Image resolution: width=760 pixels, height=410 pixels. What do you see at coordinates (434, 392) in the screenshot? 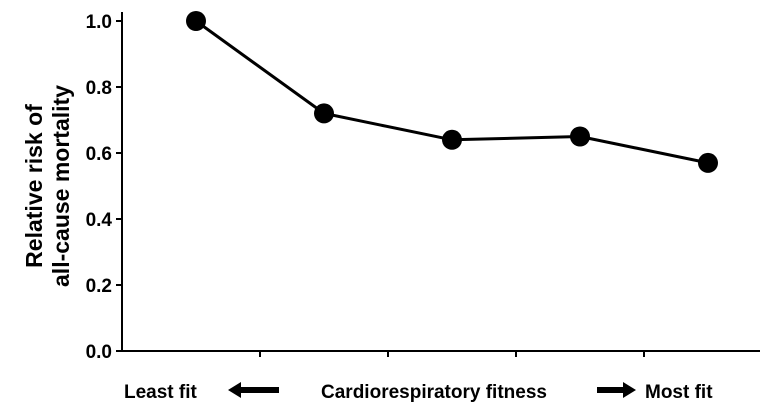
I see `x-caption-cardiorespiratory-fitness: Cardiorespiratory fitness` at bounding box center [434, 392].